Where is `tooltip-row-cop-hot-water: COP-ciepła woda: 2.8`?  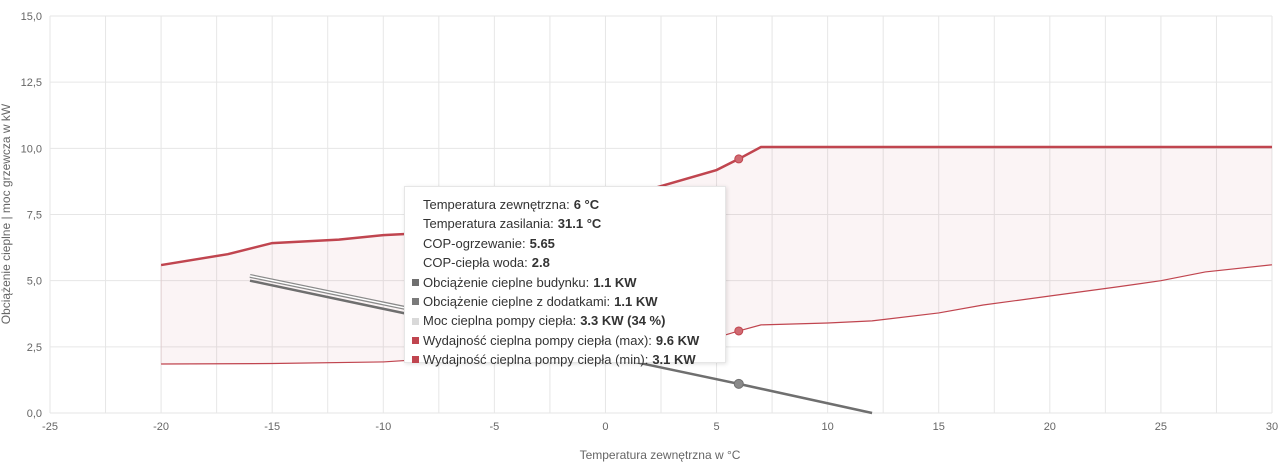 tooltip-row-cop-hot-water: COP-ciepła woda: 2.8 is located at coordinates (565, 262).